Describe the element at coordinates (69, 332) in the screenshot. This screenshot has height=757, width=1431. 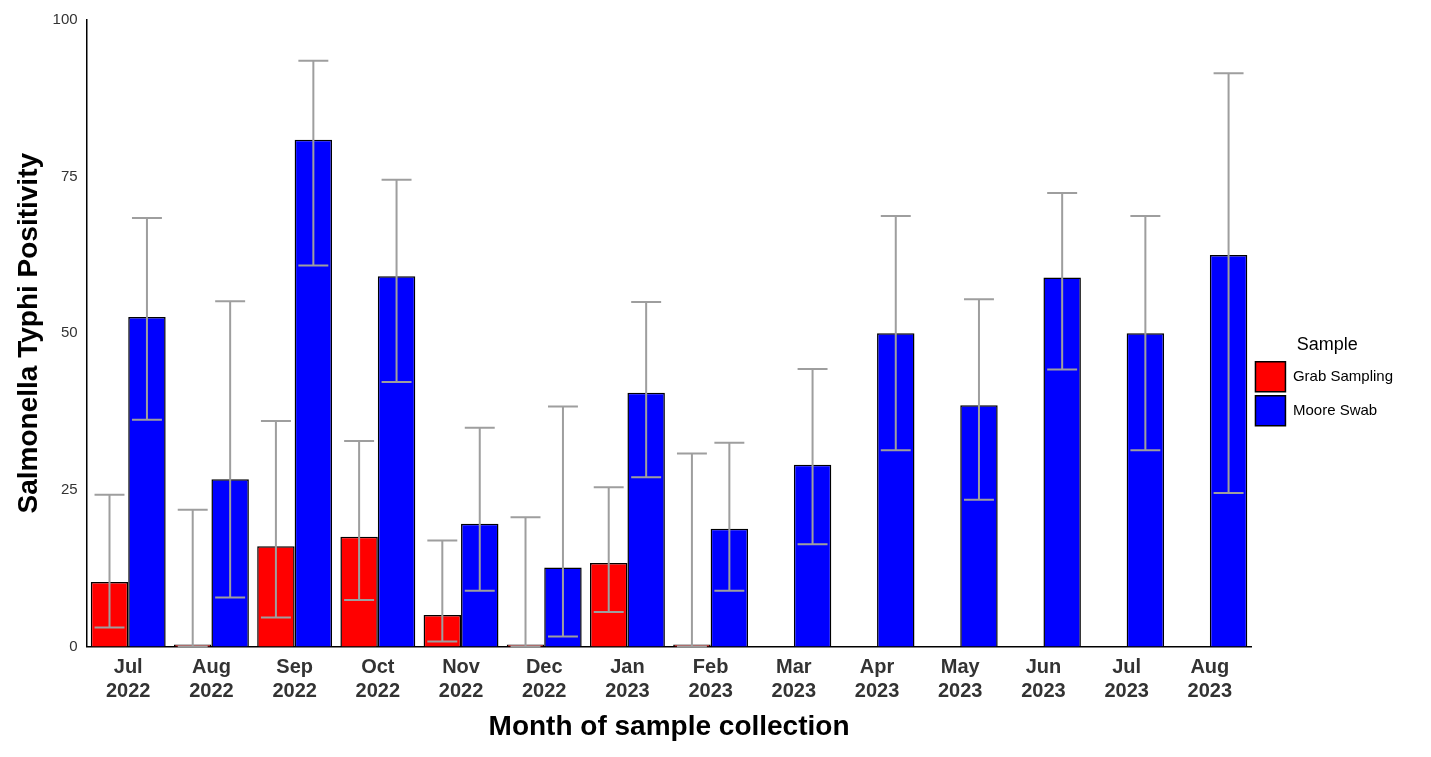
I see `y-tick-label: 50` at that location.